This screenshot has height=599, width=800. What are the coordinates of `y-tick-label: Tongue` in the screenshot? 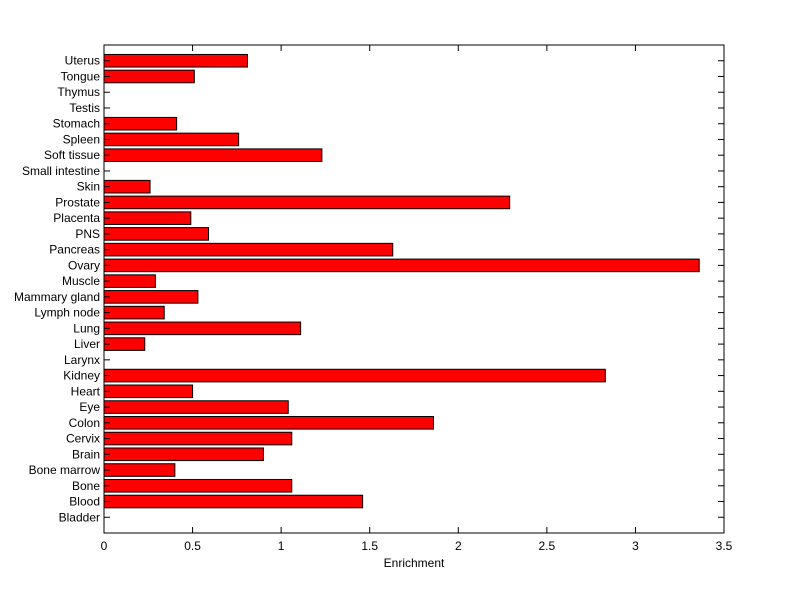 It's located at (81, 76).